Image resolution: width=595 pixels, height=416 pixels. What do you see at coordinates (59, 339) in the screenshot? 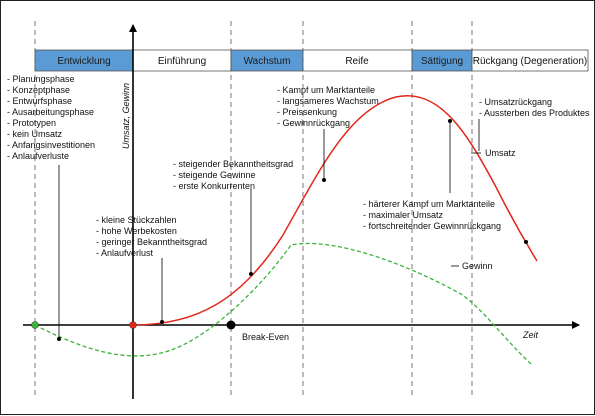
I see `dot-entwicklung` at bounding box center [59, 339].